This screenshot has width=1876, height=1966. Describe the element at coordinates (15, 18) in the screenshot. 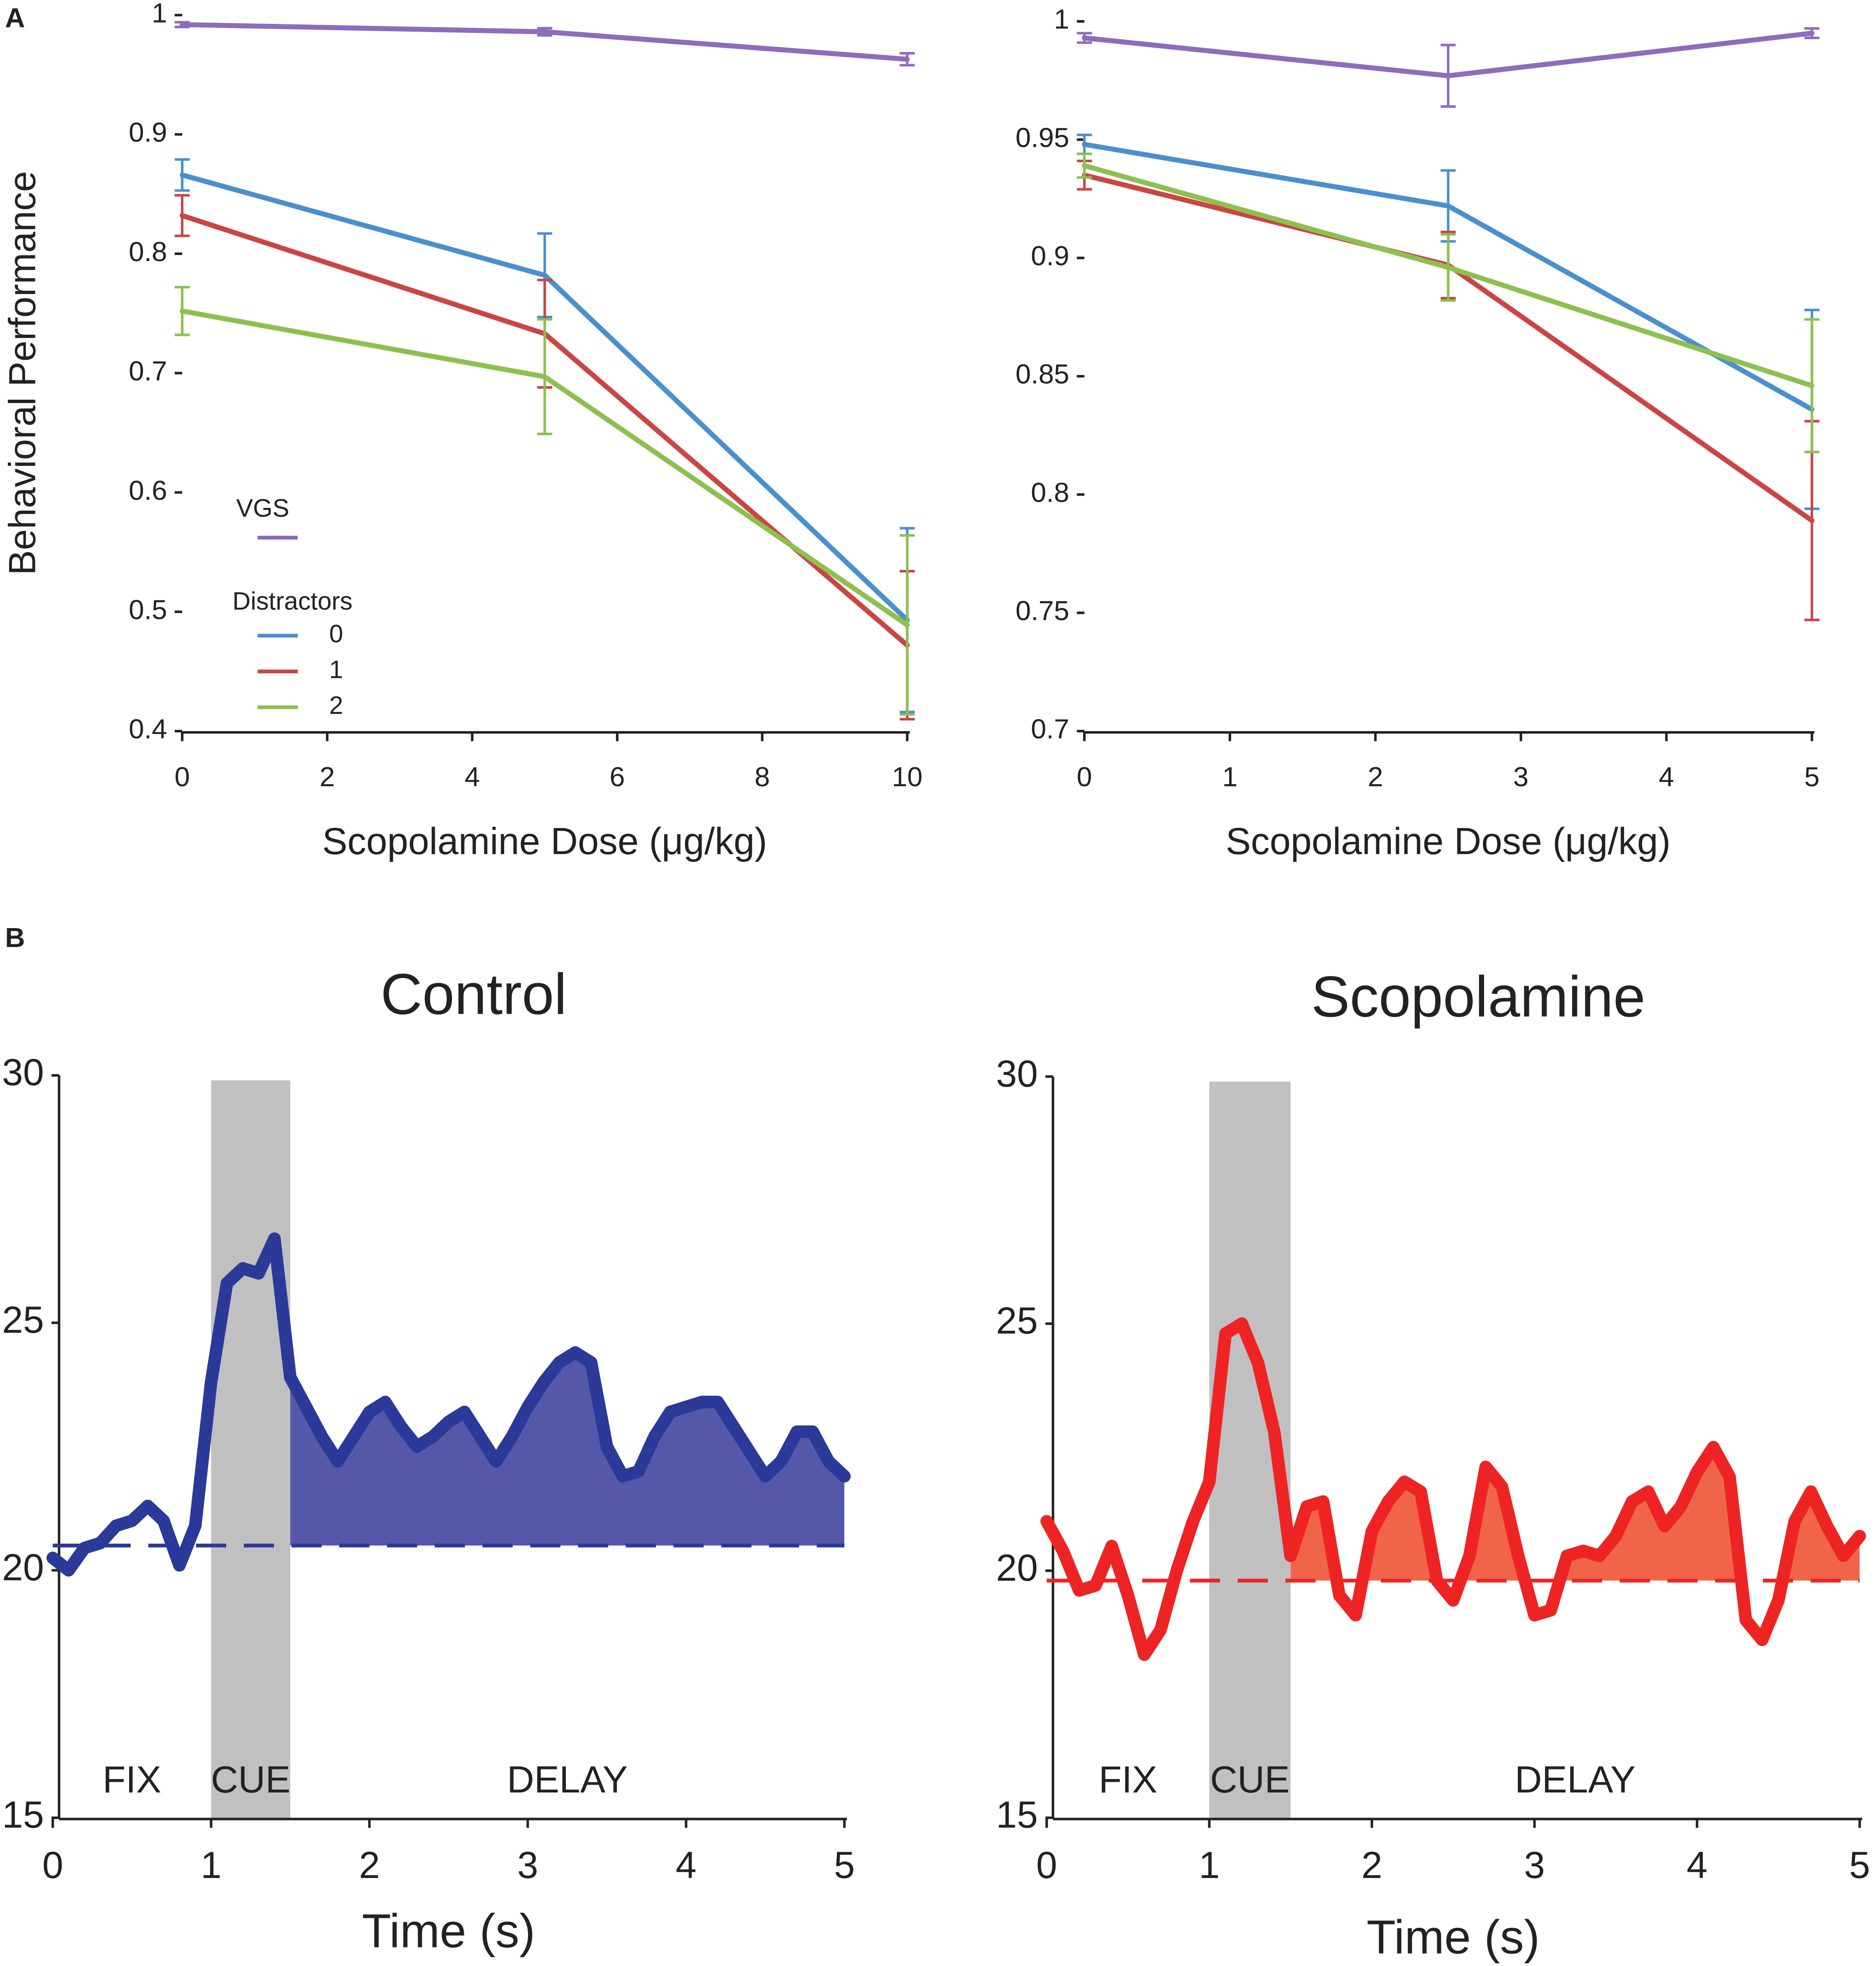

I see `panel-label: A` at that location.